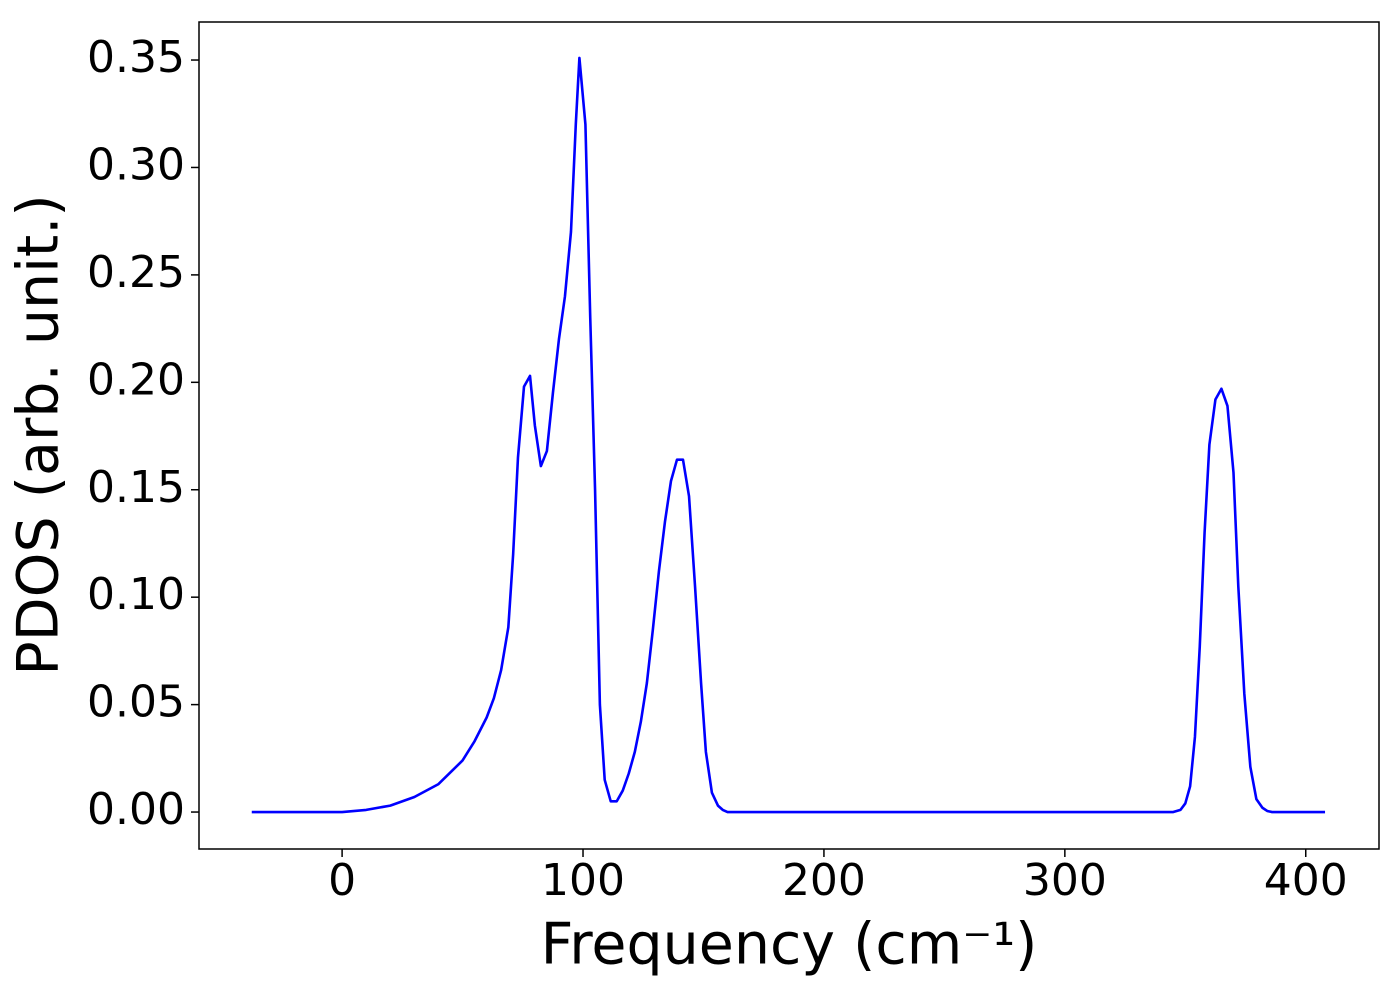 This screenshot has height=1000, width=1400. Describe the element at coordinates (136, 57) in the screenshot. I see `y-tick-label: 0.35` at that location.